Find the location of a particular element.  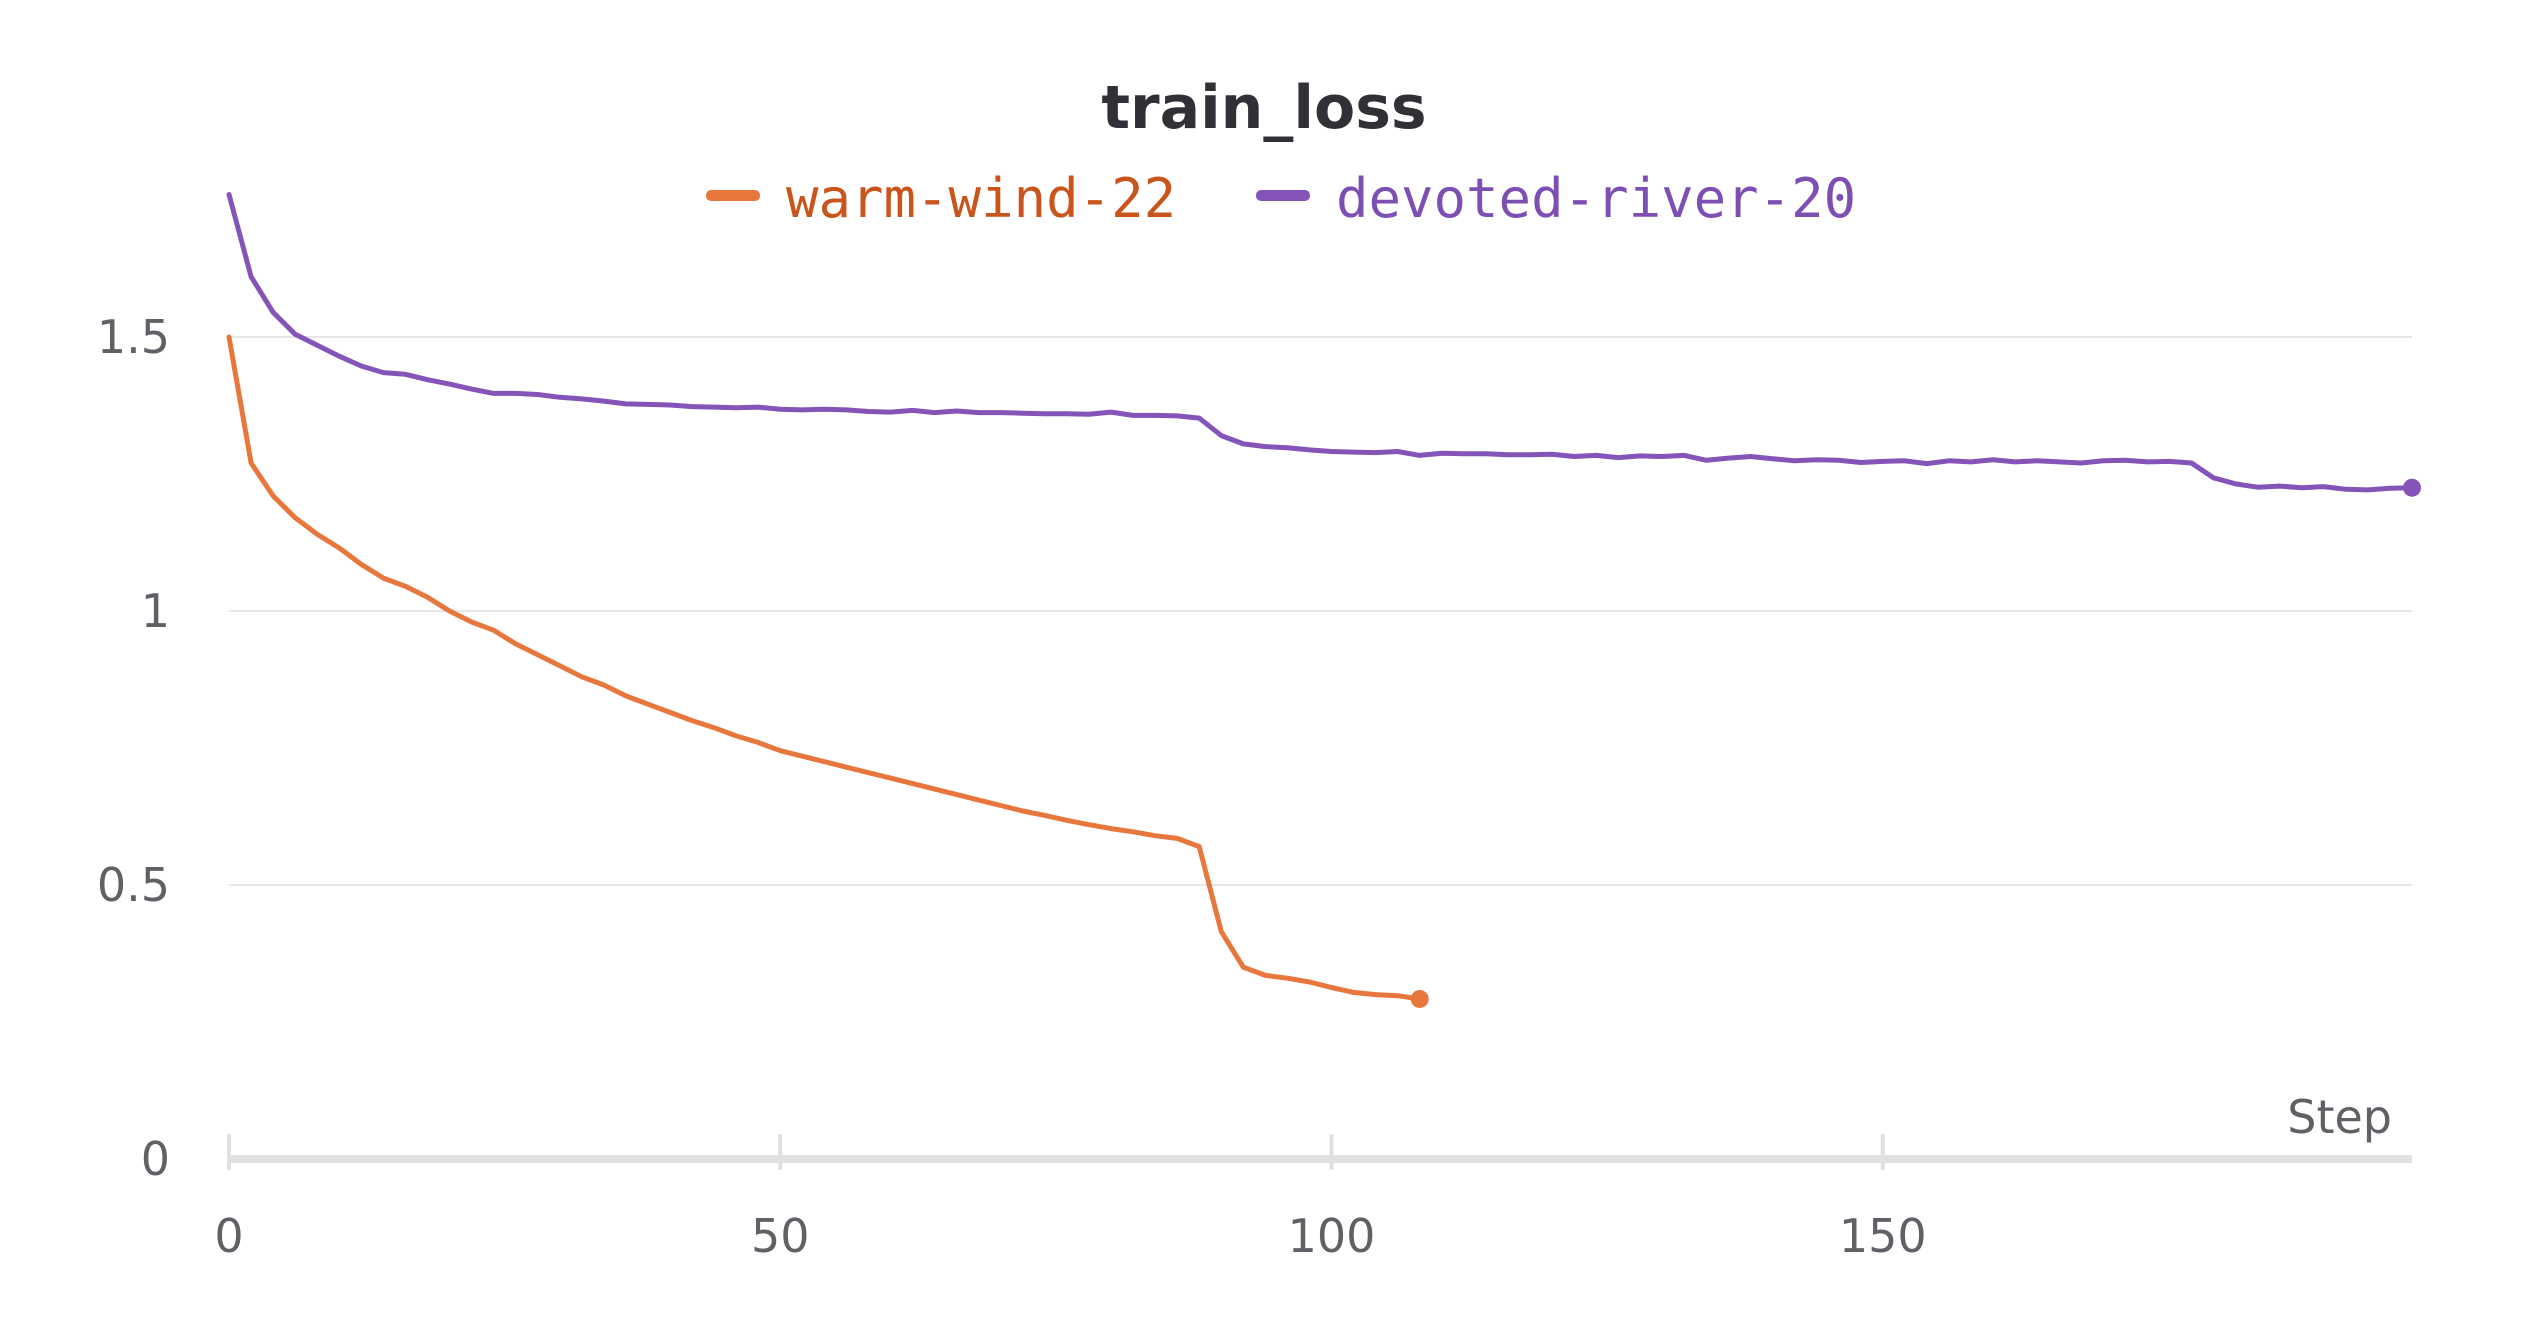

x-axis-label: Step is located at coordinates (2339, 1117).